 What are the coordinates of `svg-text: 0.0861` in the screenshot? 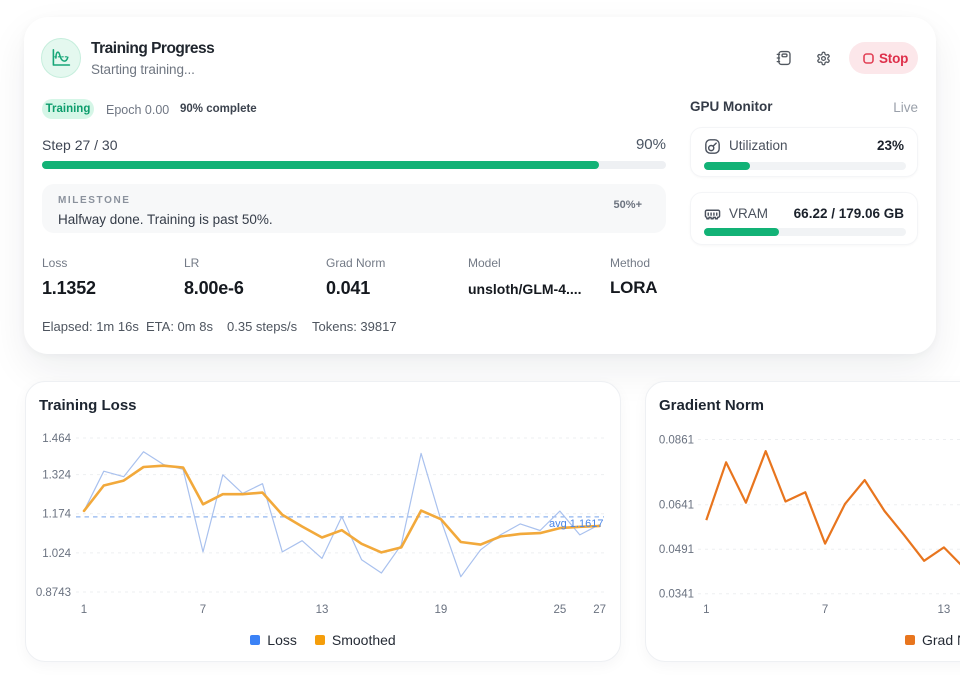 It's located at (676, 441).